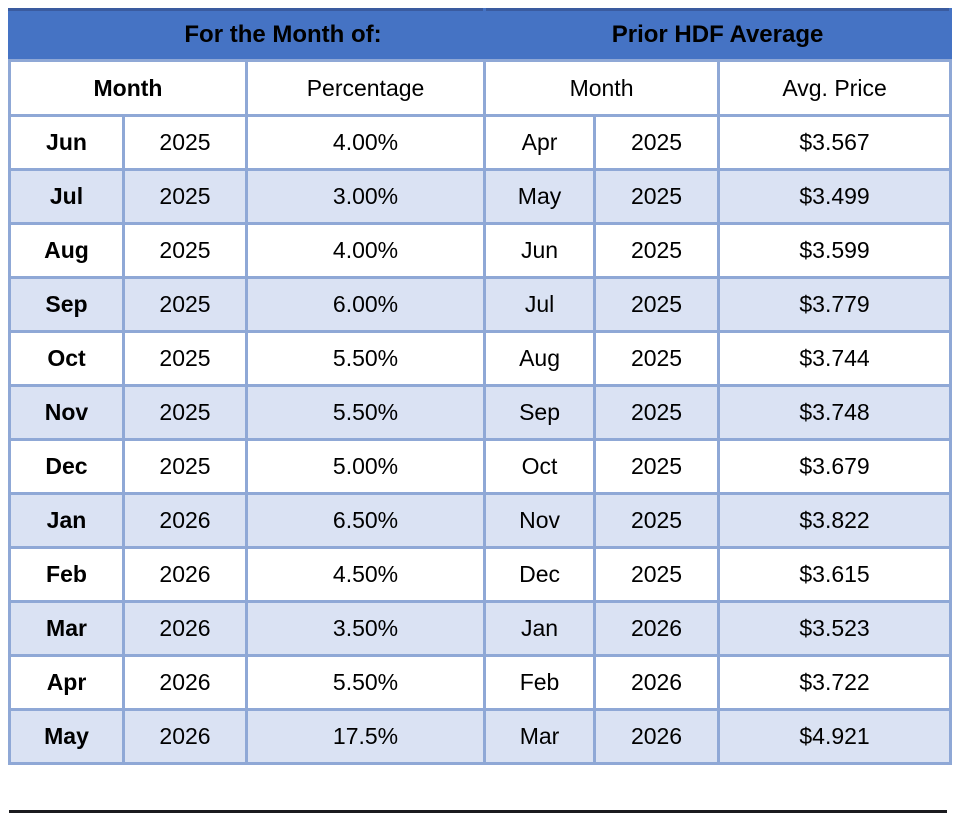  Describe the element at coordinates (540, 358) in the screenshot. I see `prior-month-cell: Aug` at that location.